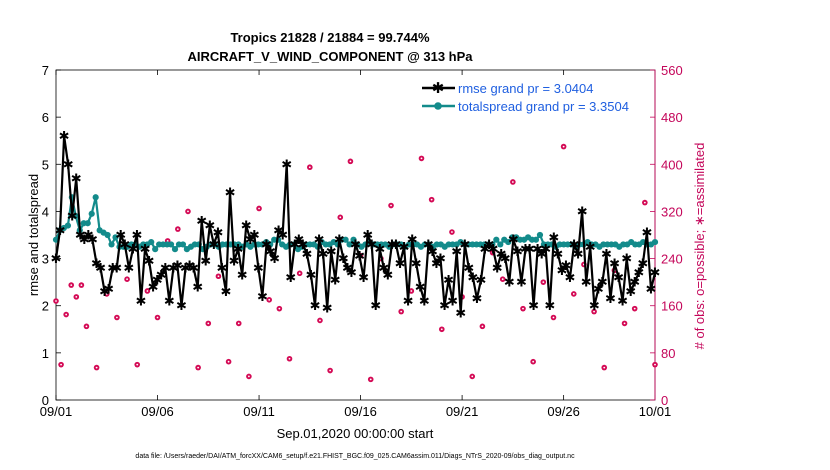 The height and width of the screenshot is (470, 830). What do you see at coordinates (45, 70) in the screenshot?
I see `y-tick-label: 7` at bounding box center [45, 70].